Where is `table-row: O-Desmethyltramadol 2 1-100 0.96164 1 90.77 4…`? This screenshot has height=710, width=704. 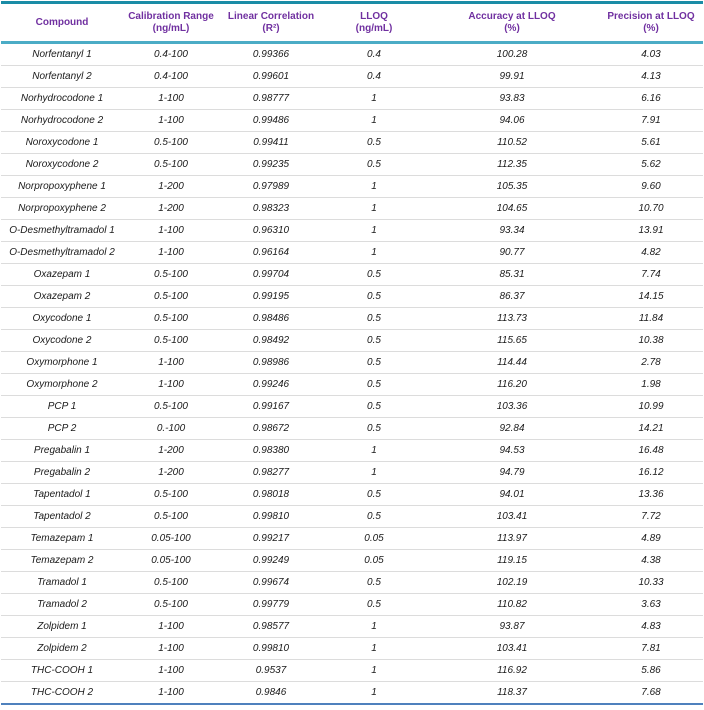 table-row: O-Desmethyltramadol 2 1-100 0.96164 1 90.77 4… is located at coordinates (352, 252).